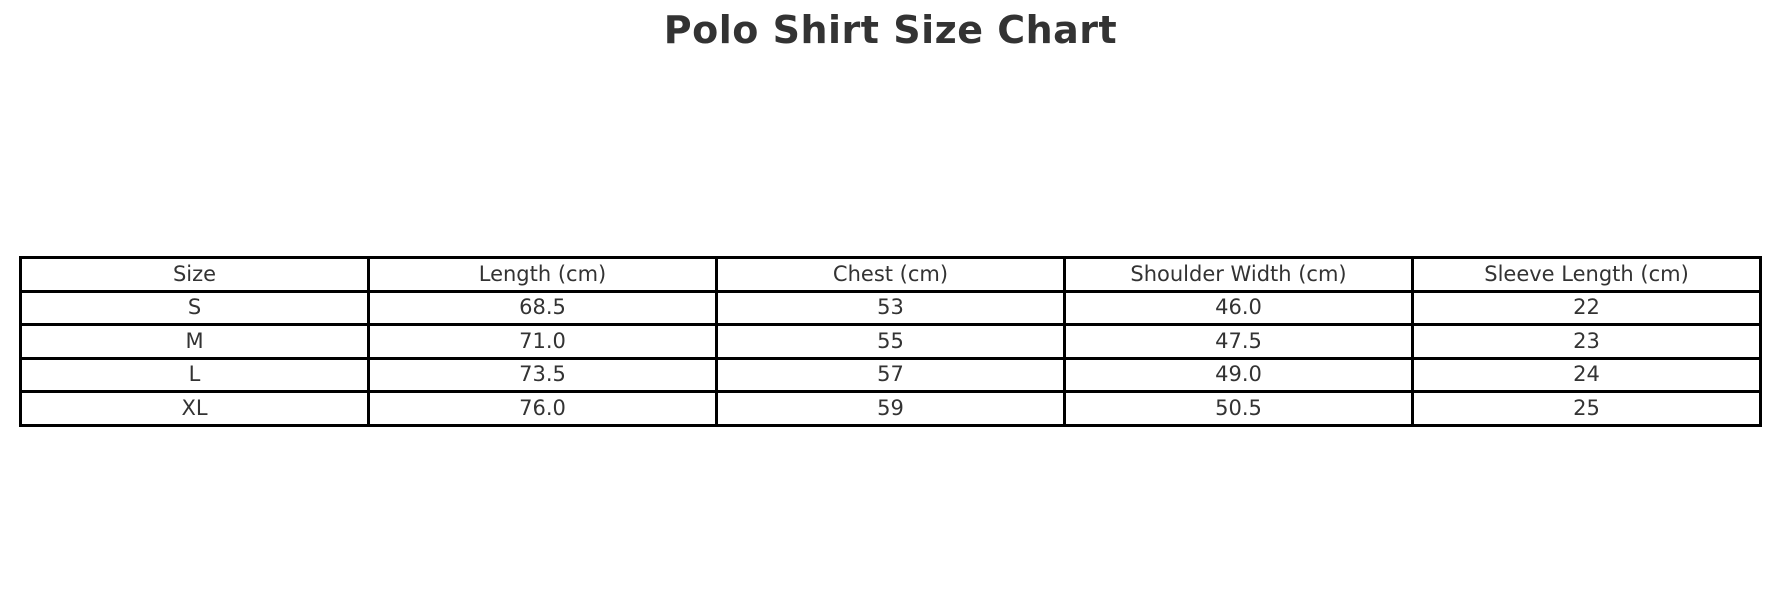 The width and height of the screenshot is (1779, 598). I want to click on value-cell: 71.0, so click(542, 341).